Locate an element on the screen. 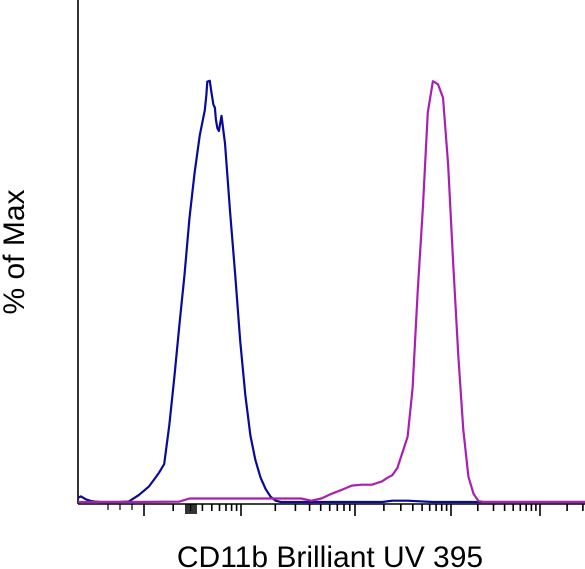 The image size is (585, 569). x-axis-title: CD11b Brilliant UV 395 is located at coordinates (330, 555).